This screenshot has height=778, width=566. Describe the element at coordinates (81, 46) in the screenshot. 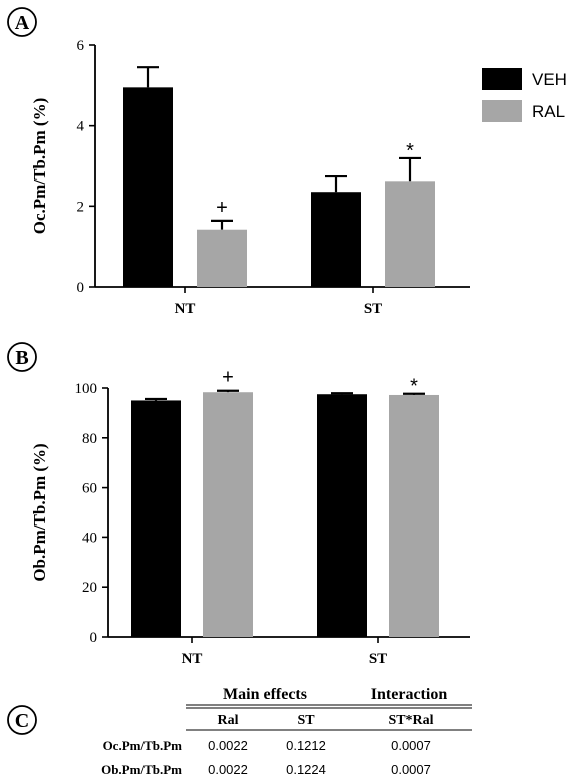

I see `y-tick-label: 6` at that location.